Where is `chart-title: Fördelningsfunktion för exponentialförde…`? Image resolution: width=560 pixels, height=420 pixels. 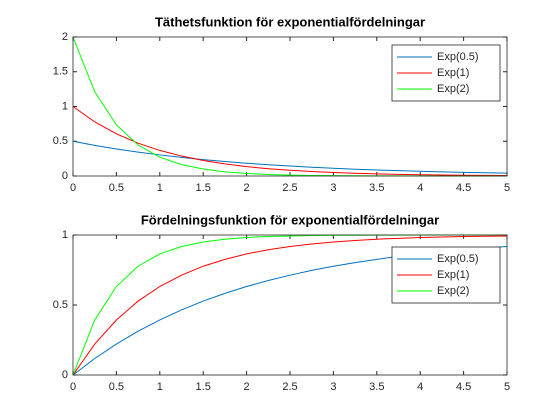 chart-title: Fördelningsfunktion för exponentialförde… is located at coordinates (290, 219).